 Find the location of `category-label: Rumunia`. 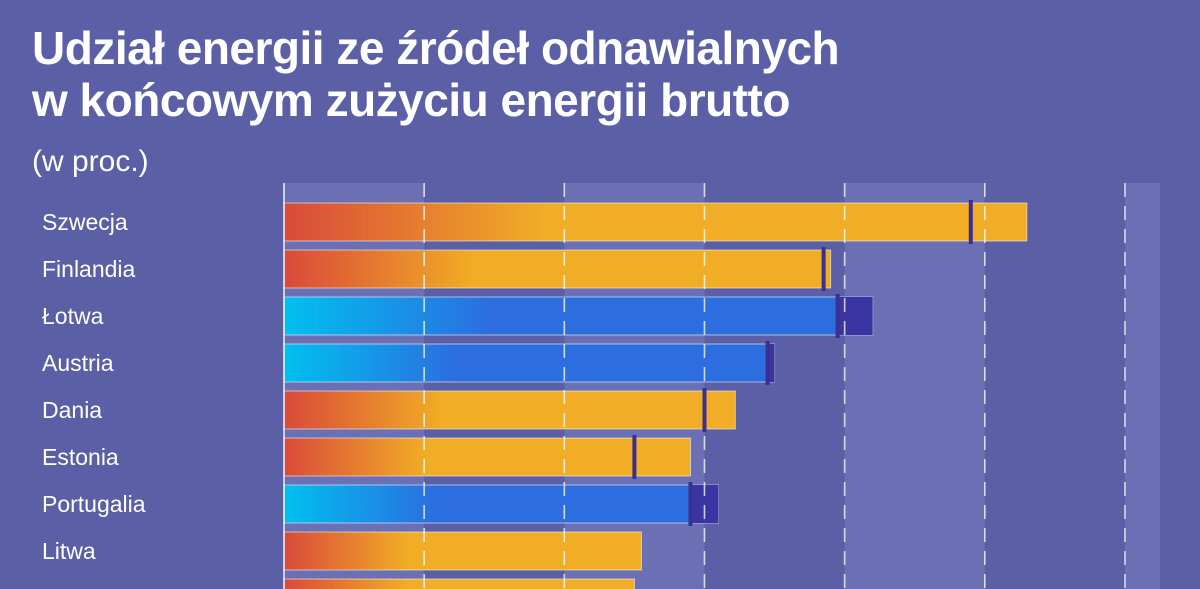

category-label: Rumunia is located at coordinates (88, 587).